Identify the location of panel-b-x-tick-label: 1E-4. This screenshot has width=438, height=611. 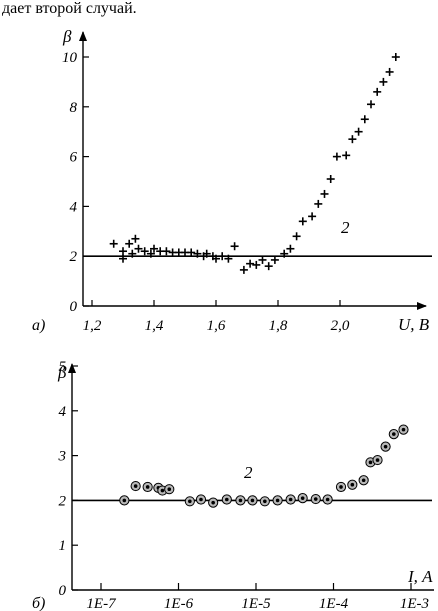
(334, 603).